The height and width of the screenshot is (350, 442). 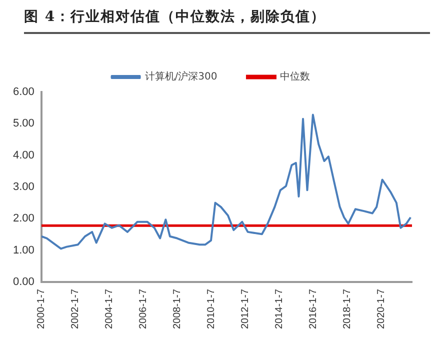 I want to click on legend-label: 计算机/沪深300, so click(x=181, y=76).